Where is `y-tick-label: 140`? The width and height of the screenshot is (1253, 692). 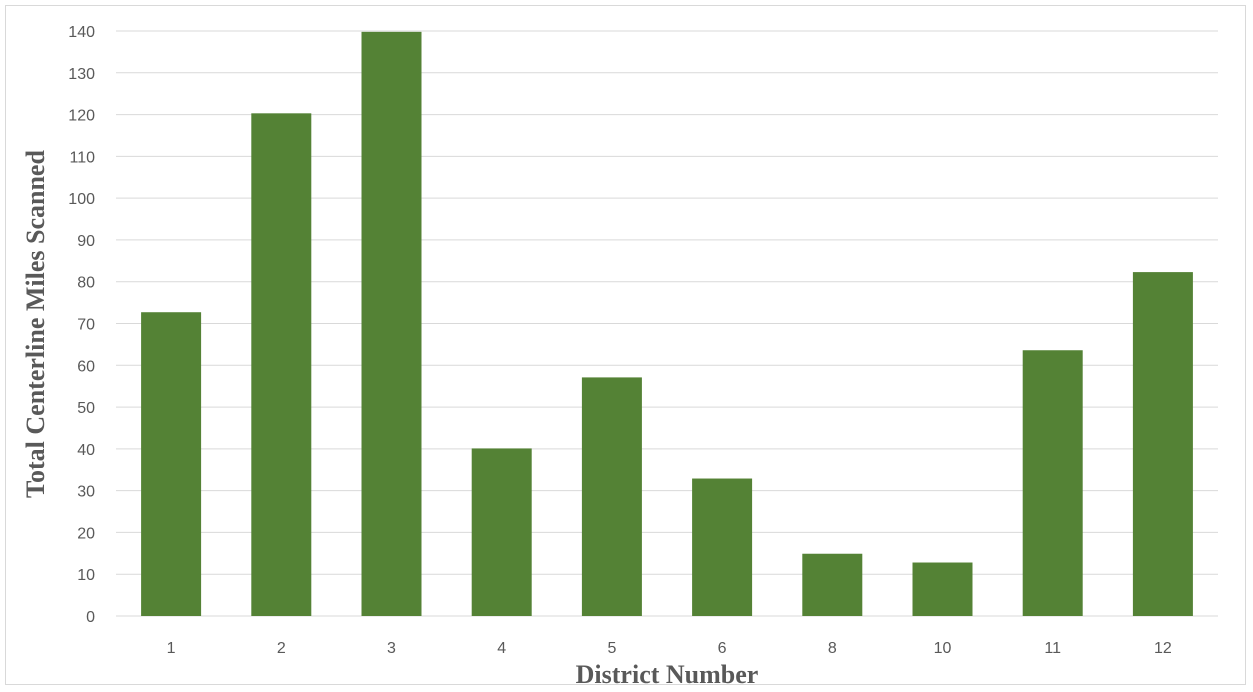
y-tick-label: 140 is located at coordinates (81, 32).